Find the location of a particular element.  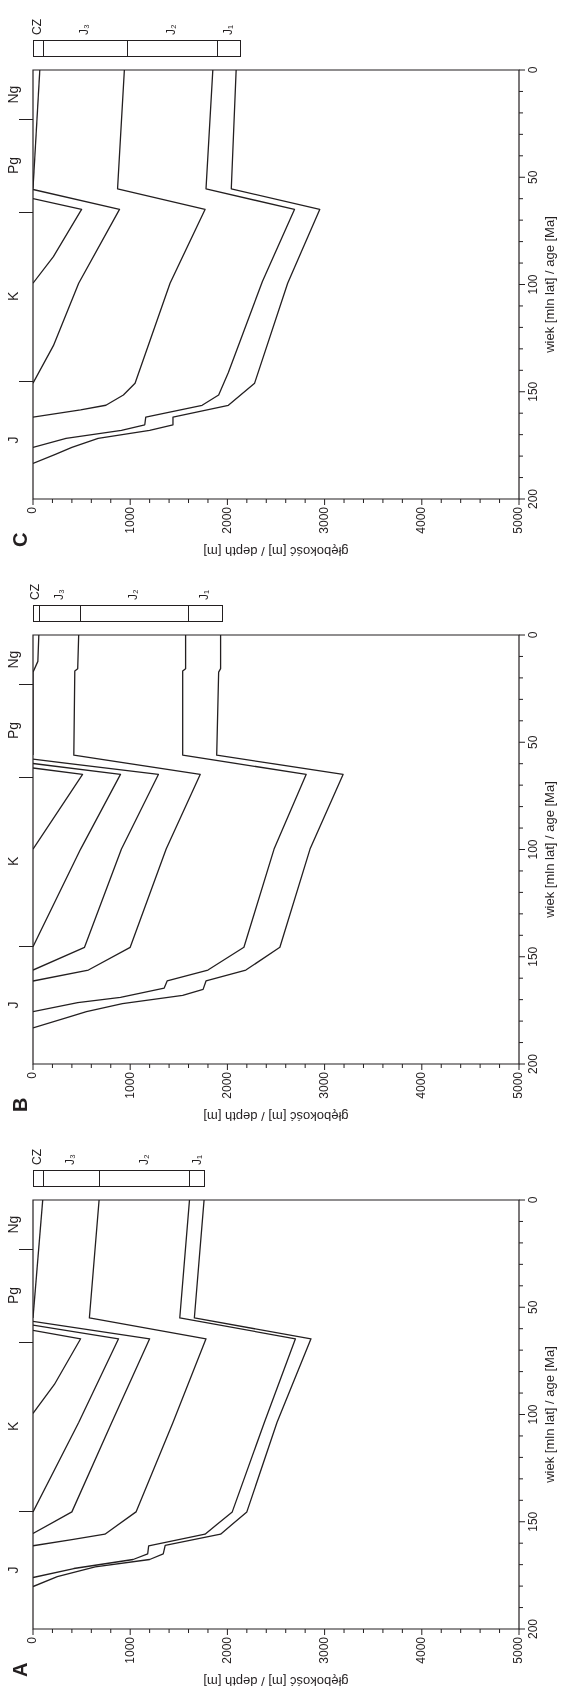

text: C is located at coordinates (19, 539).